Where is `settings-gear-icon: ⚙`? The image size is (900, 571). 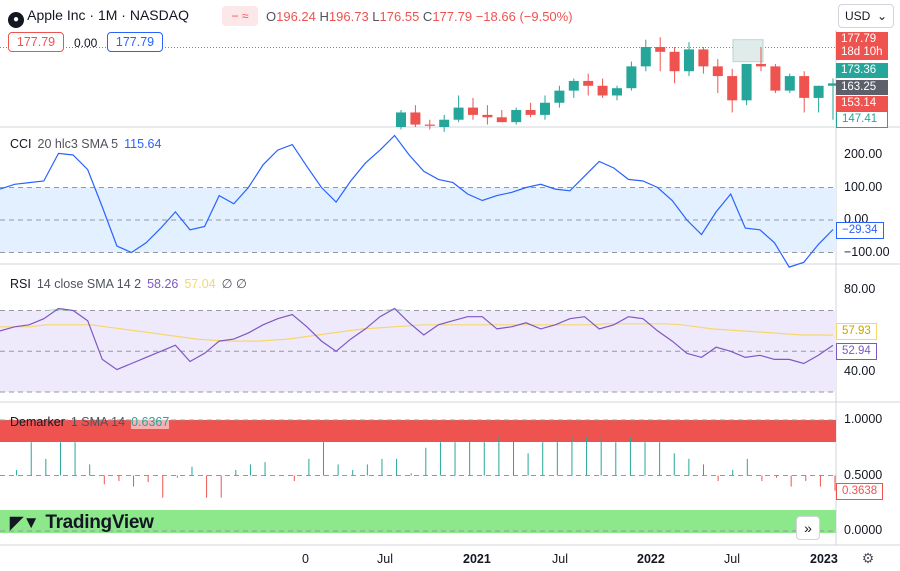
settings-gear-icon: ⚙ is located at coordinates (868, 558).